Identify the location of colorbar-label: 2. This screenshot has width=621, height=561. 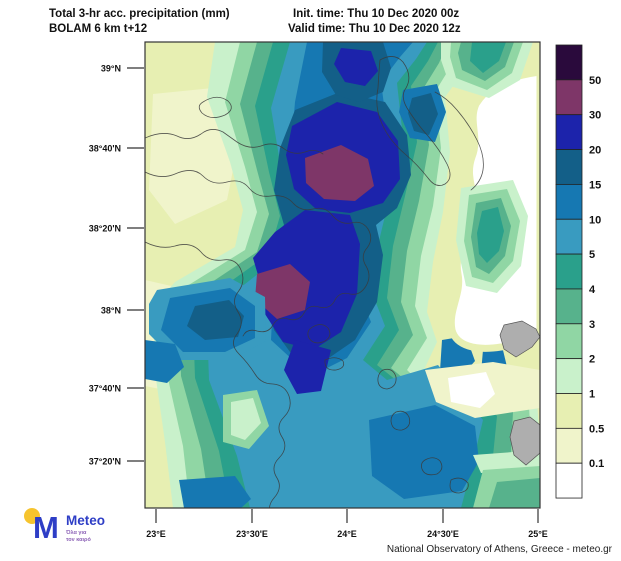
(592, 360).